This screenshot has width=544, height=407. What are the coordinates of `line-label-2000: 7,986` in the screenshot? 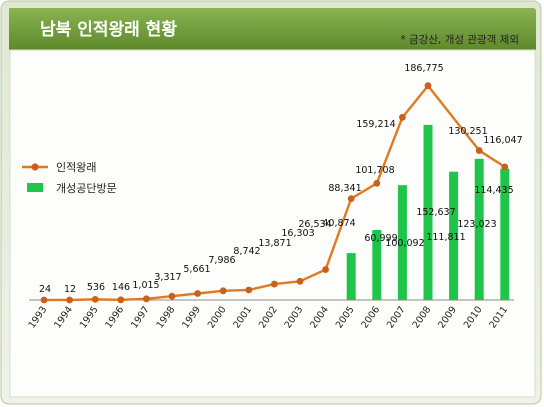 It's located at (221, 260).